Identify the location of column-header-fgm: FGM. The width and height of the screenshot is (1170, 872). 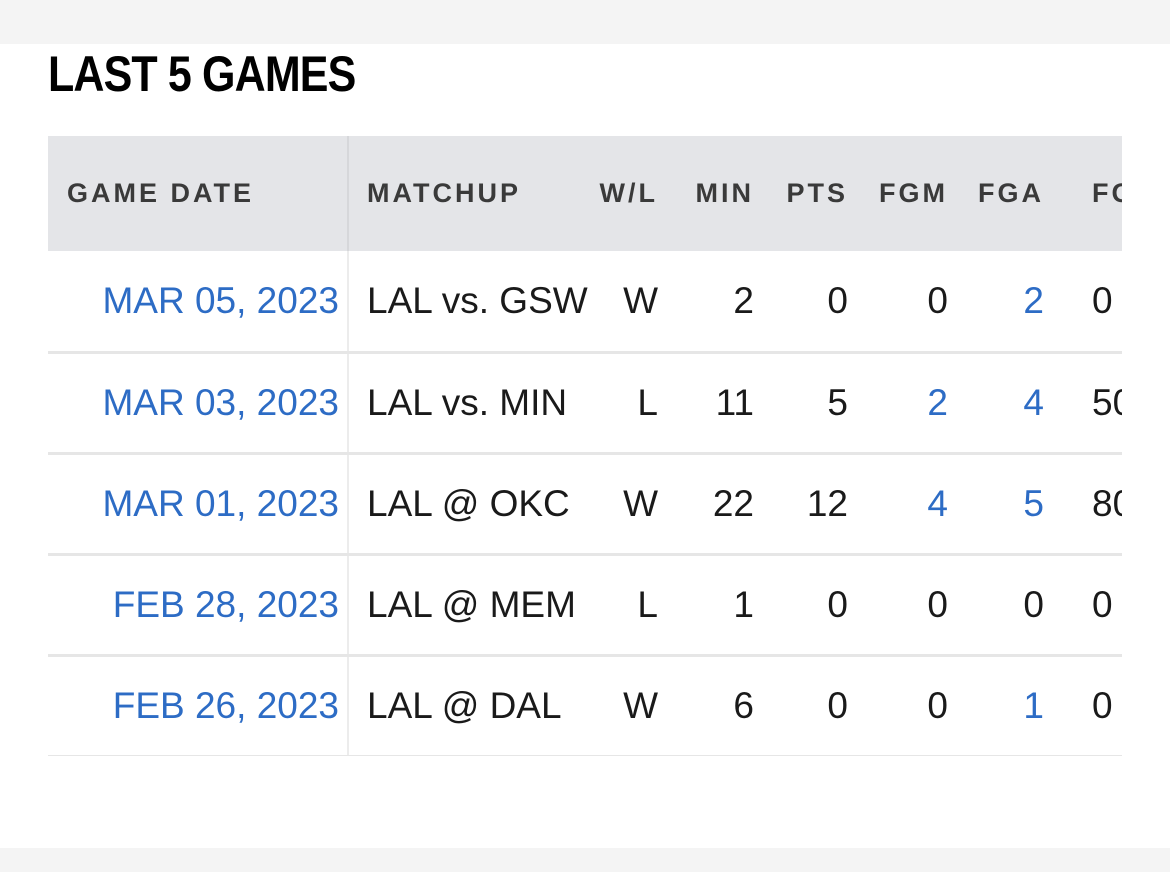
(913, 193).